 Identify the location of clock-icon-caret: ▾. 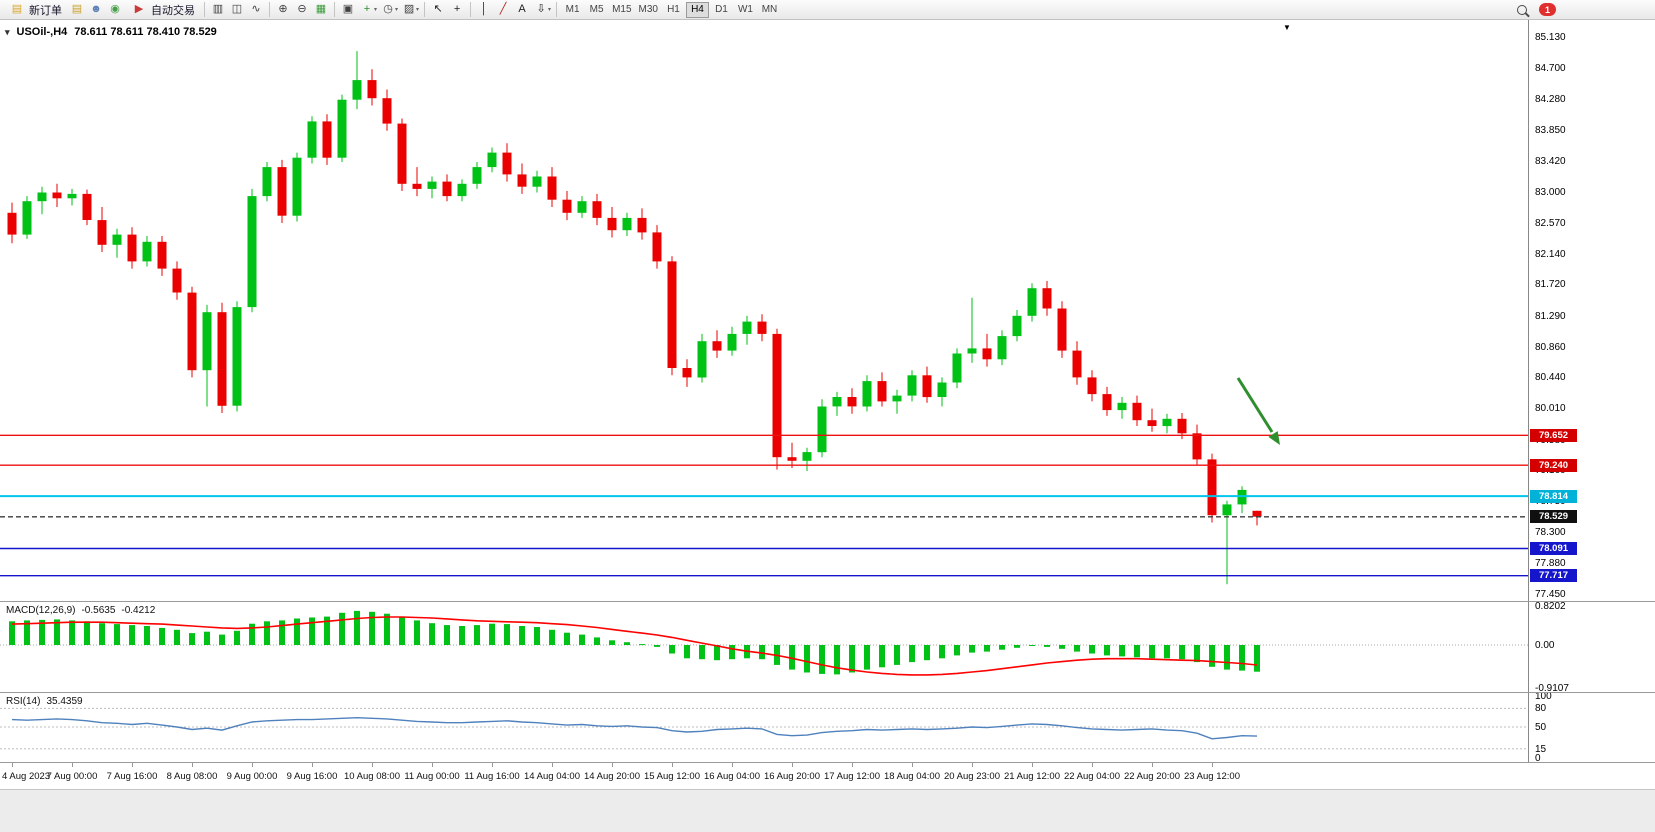
(397, 10).